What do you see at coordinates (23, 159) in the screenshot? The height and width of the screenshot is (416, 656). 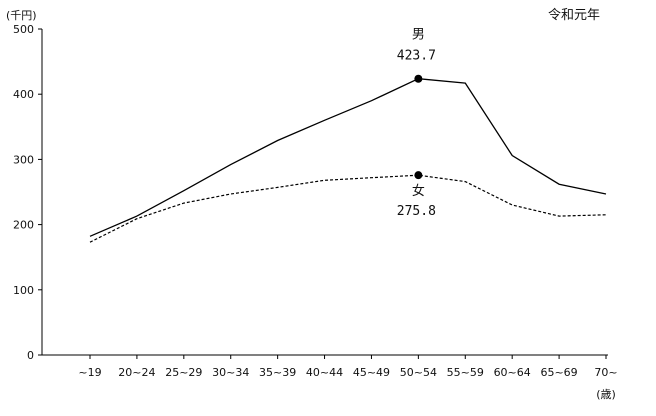 I see `y-tick-label: 300` at bounding box center [23, 159].